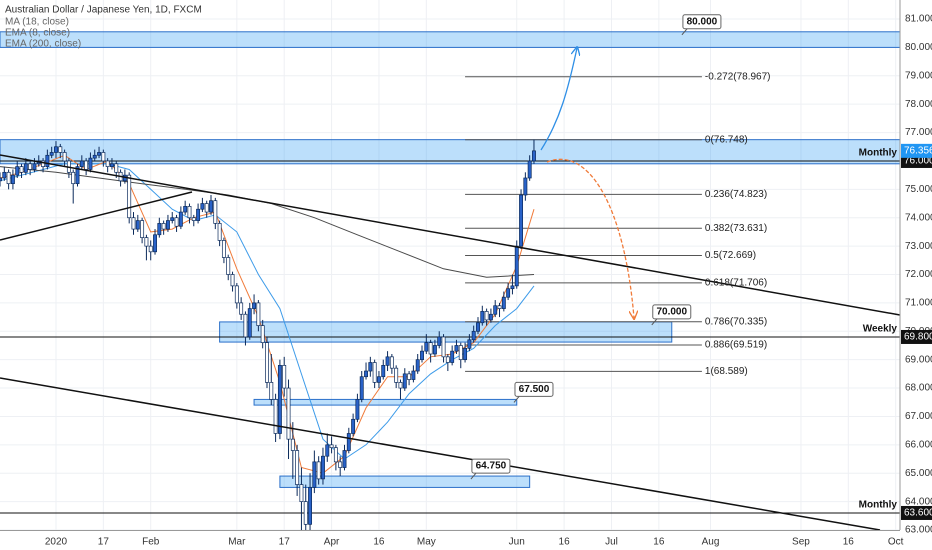 The width and height of the screenshot is (932, 550). Describe the element at coordinates (517, 542) in the screenshot. I see `x-tick-label: Jun` at that location.